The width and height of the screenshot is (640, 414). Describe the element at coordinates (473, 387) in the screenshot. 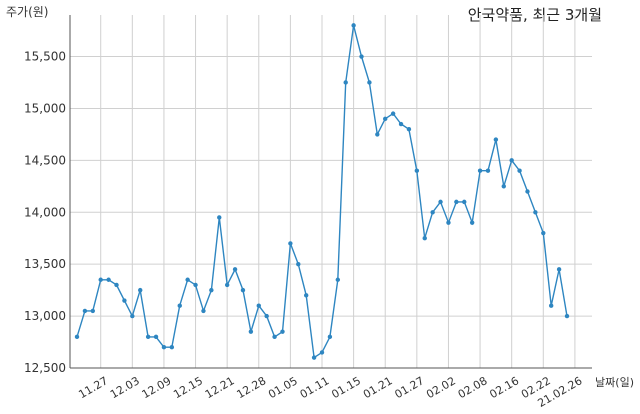

I see `x-tick-label: 02.08` at that location.